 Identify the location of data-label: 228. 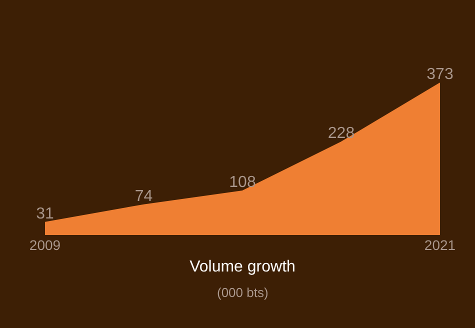
(341, 133).